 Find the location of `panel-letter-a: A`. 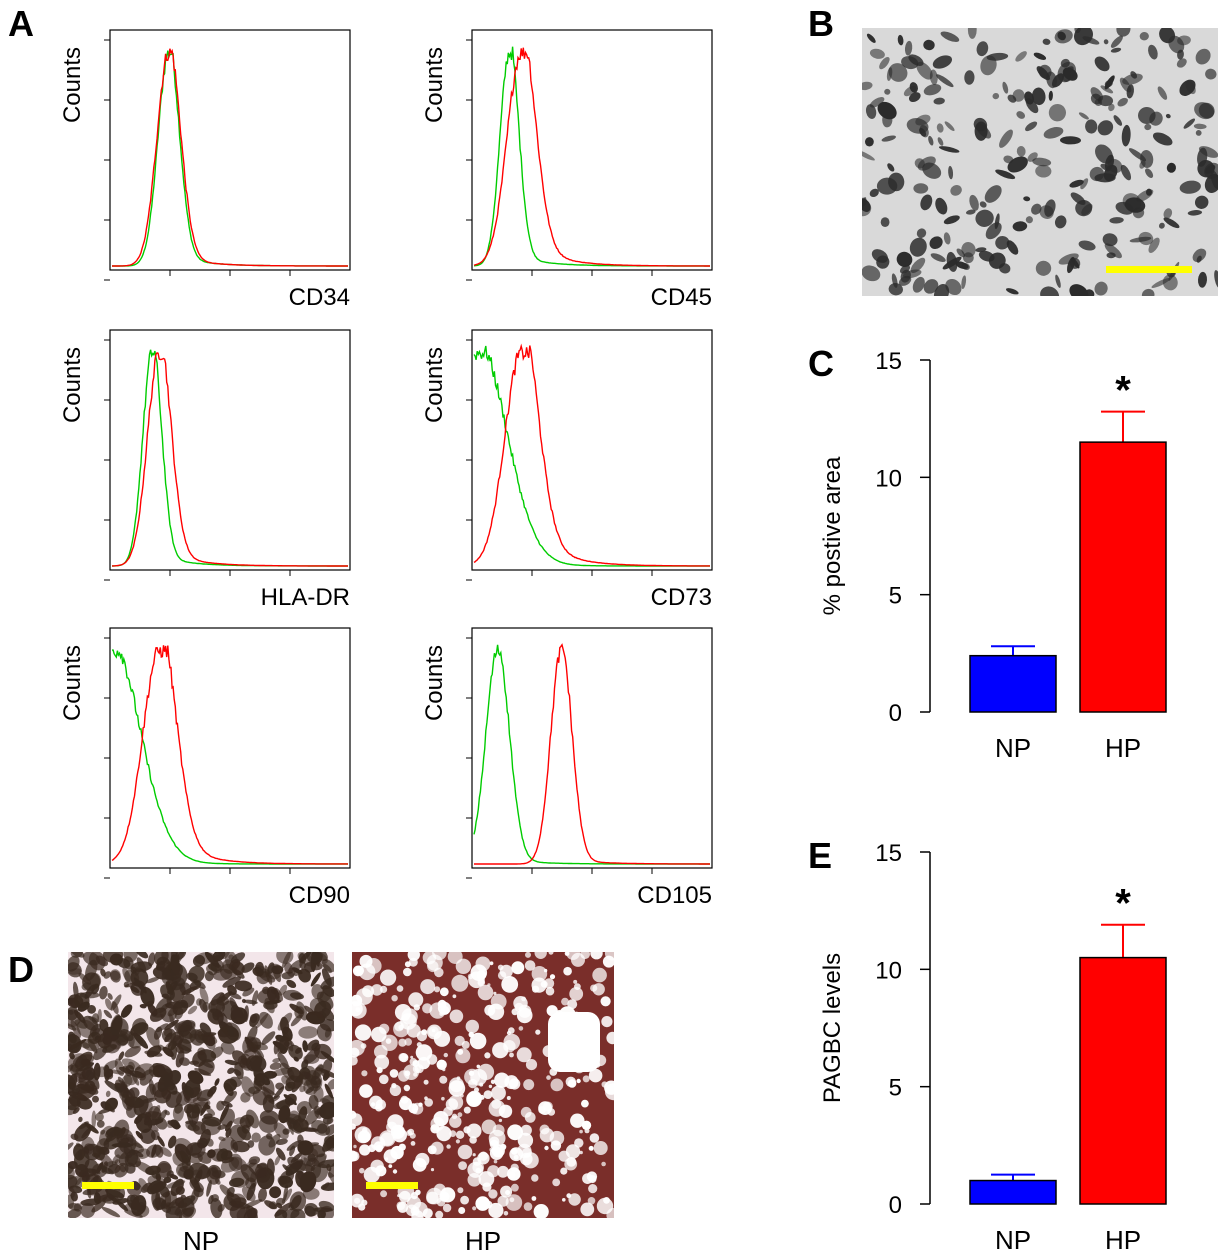

panel-letter-a: A is located at coordinates (21, 23).